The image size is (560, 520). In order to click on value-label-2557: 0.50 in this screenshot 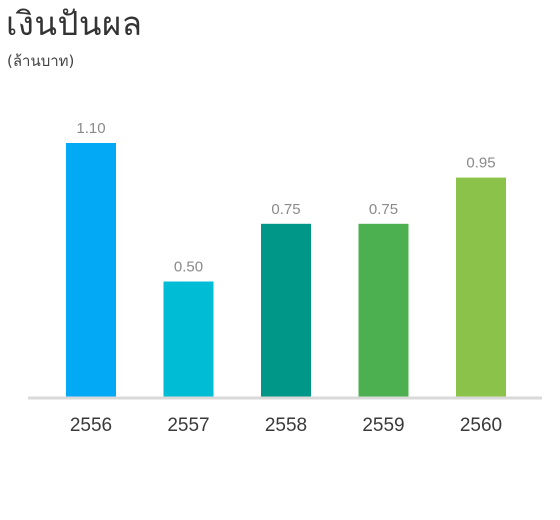, I will do `click(188, 267)`.